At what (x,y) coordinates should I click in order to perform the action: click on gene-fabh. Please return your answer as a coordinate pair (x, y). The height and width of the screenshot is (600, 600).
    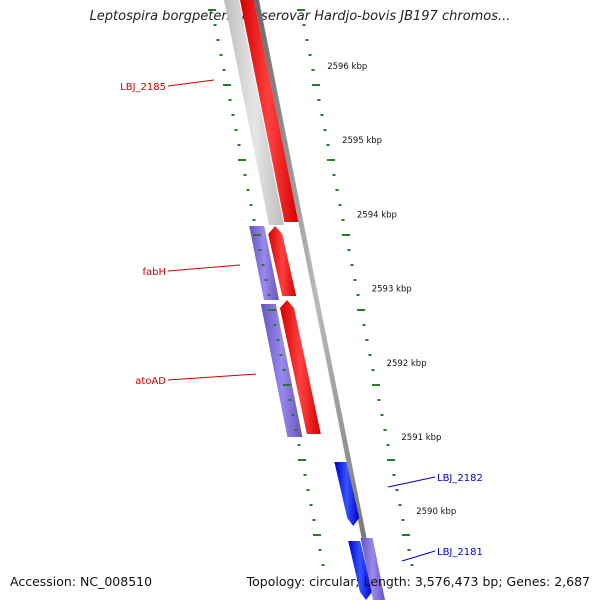
    Looking at the image, I should click on (282, 261).